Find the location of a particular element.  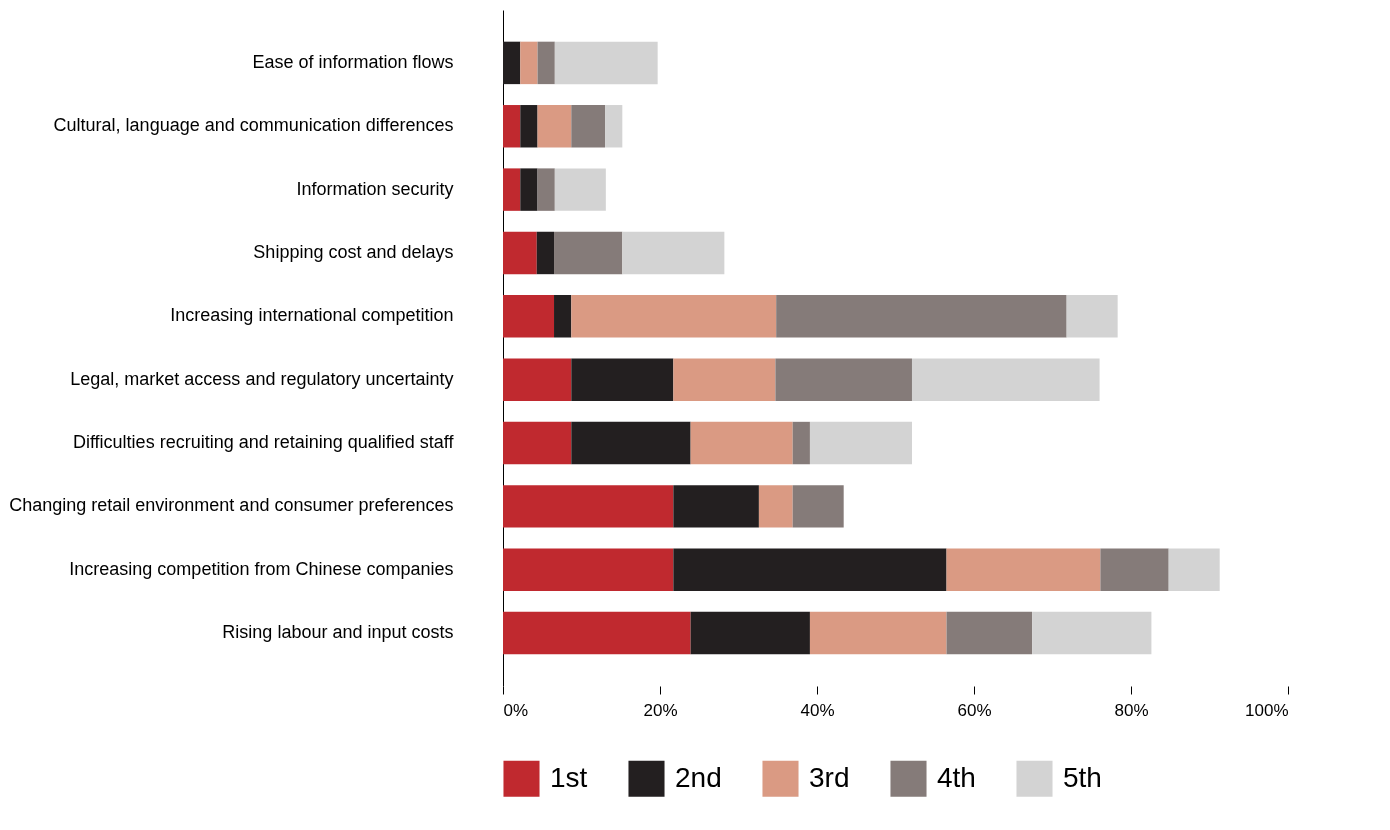

y-tick-label: Information security is located at coordinates (375, 188).